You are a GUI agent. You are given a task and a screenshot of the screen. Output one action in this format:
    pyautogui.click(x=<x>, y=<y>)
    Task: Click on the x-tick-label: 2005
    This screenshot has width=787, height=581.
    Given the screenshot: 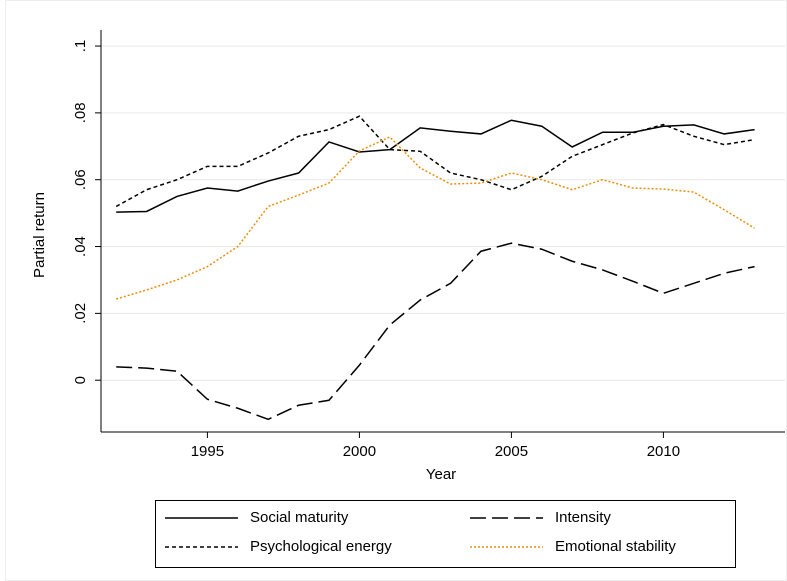 What is the action you would take?
    pyautogui.click(x=511, y=451)
    